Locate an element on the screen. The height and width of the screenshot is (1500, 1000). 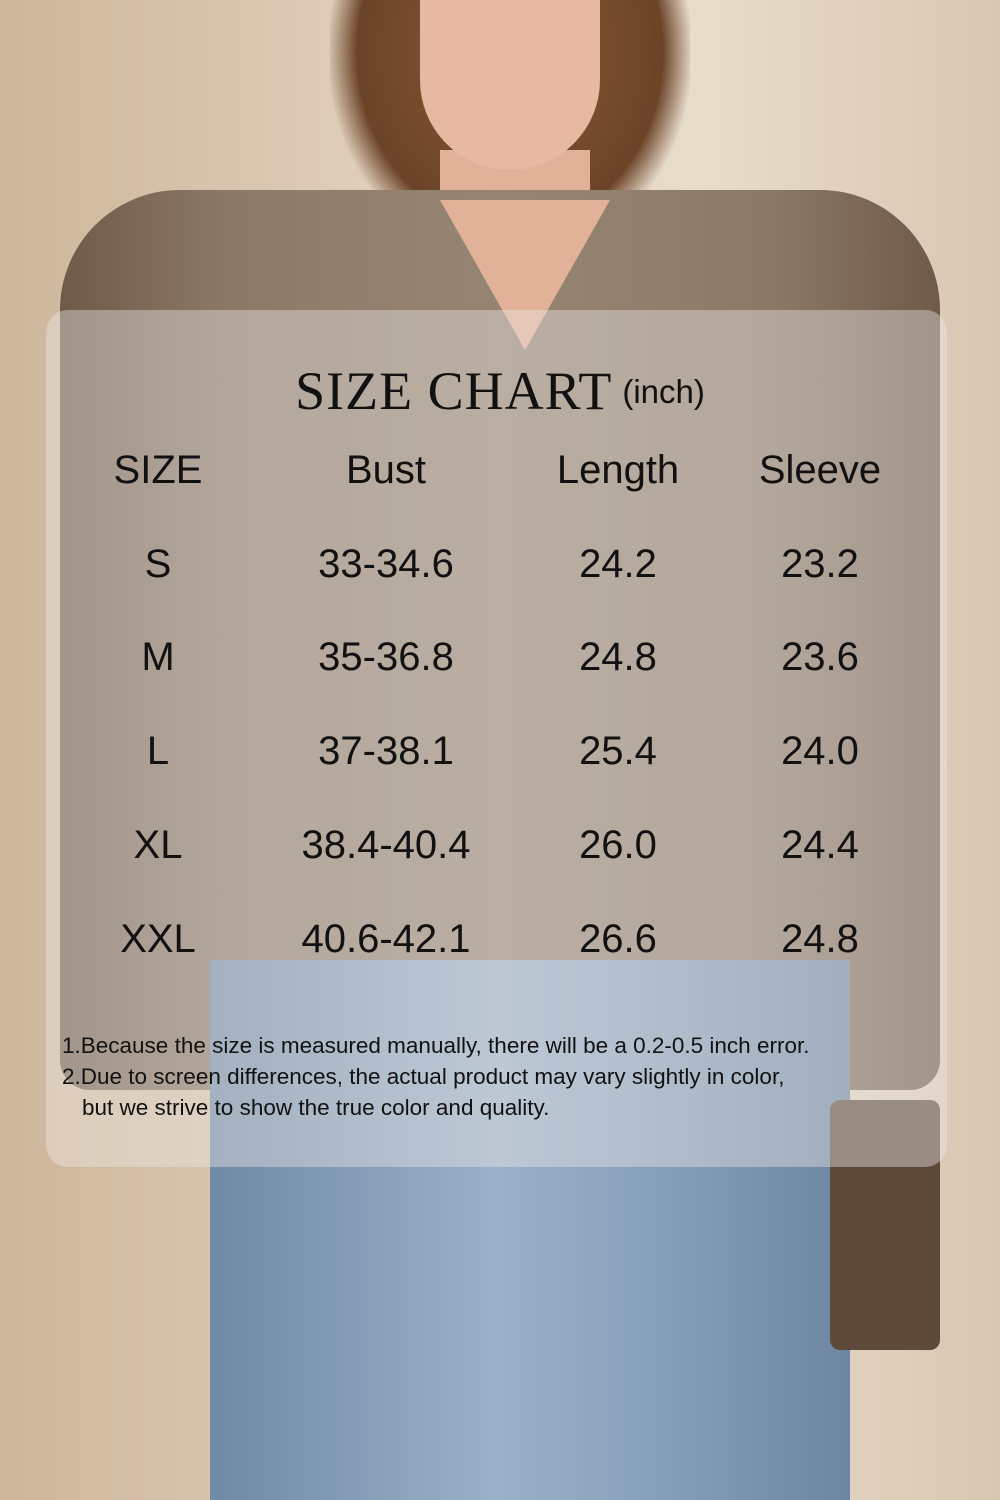
table-cell: L is located at coordinates (158, 751).